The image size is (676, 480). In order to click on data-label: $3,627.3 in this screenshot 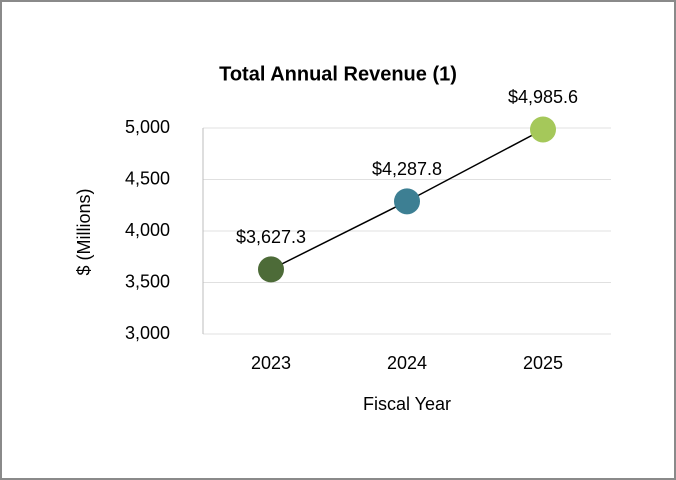, I will do `click(271, 237)`.